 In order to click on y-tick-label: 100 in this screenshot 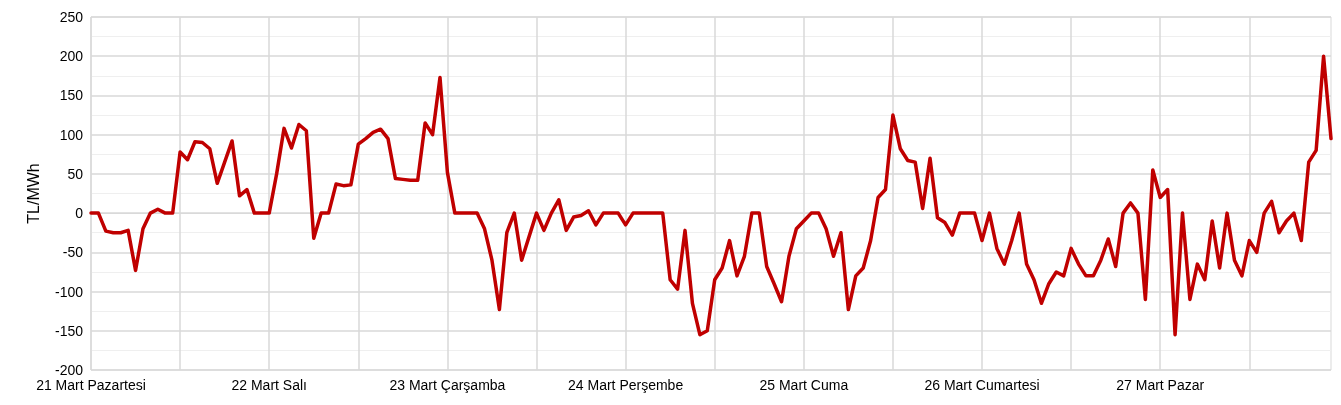, I will do `click(71, 134)`.